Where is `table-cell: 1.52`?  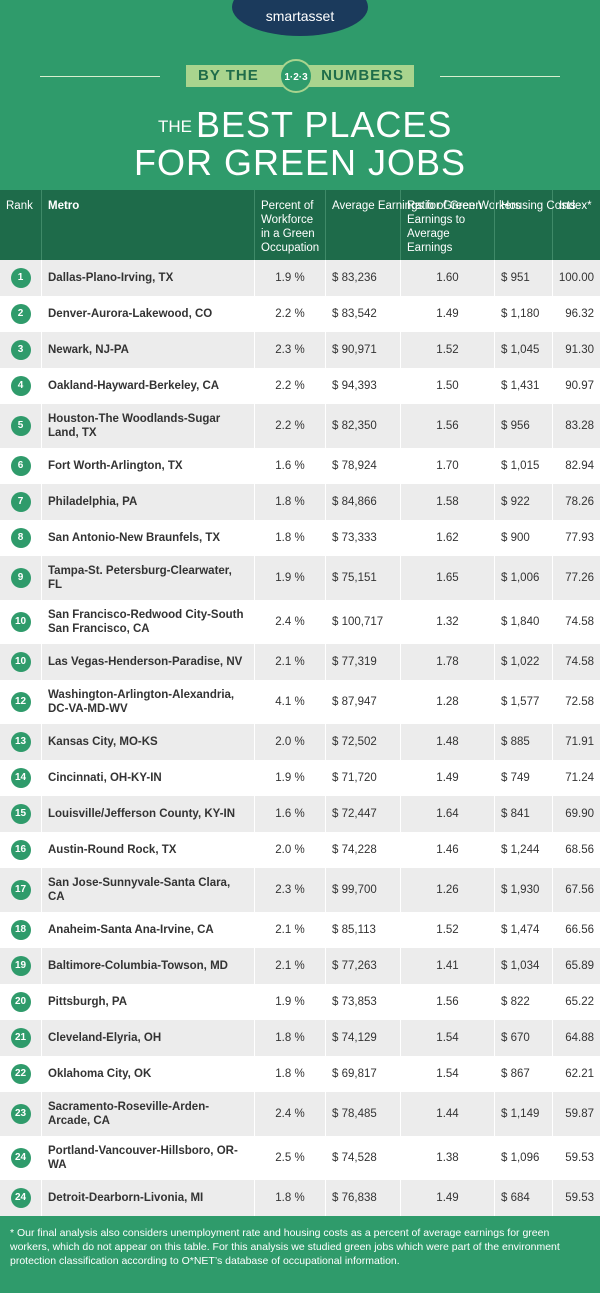 table-cell: 1.52 is located at coordinates (448, 930).